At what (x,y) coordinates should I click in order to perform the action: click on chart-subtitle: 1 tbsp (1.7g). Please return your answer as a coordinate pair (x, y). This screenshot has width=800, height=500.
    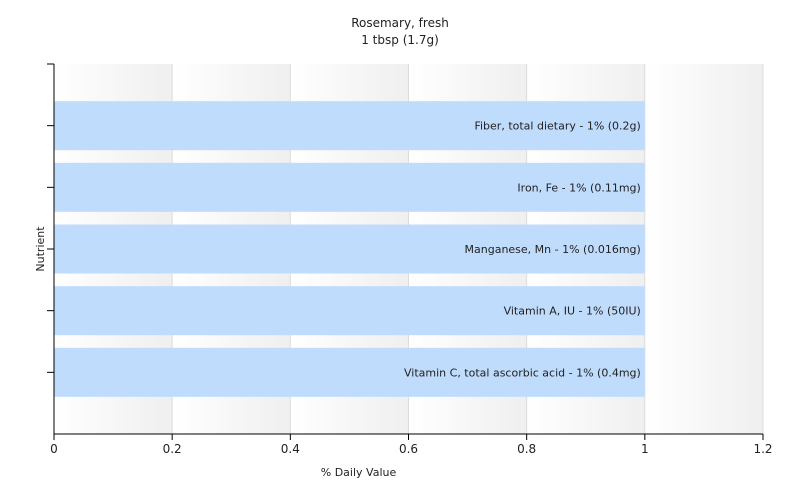
    Looking at the image, I should click on (400, 40).